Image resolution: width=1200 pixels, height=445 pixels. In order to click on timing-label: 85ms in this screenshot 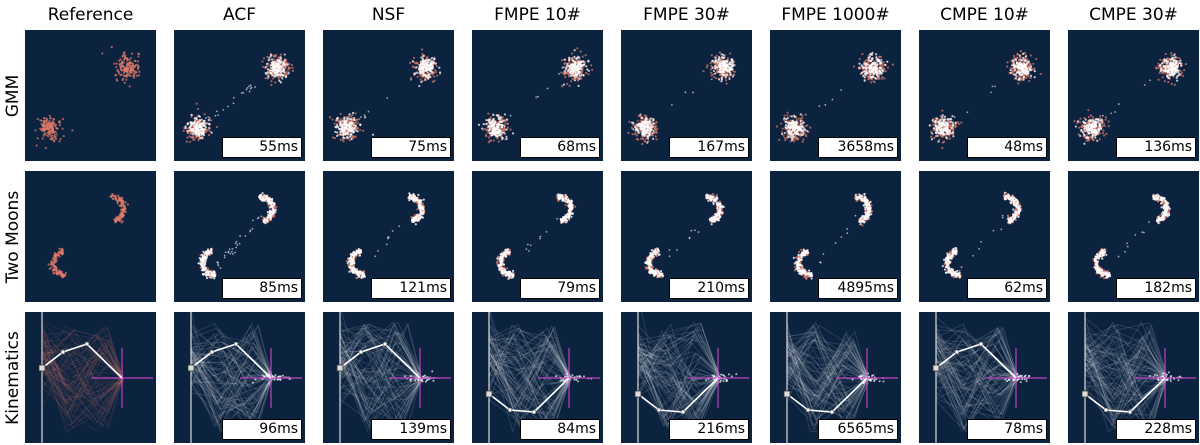, I will do `click(262, 288)`.